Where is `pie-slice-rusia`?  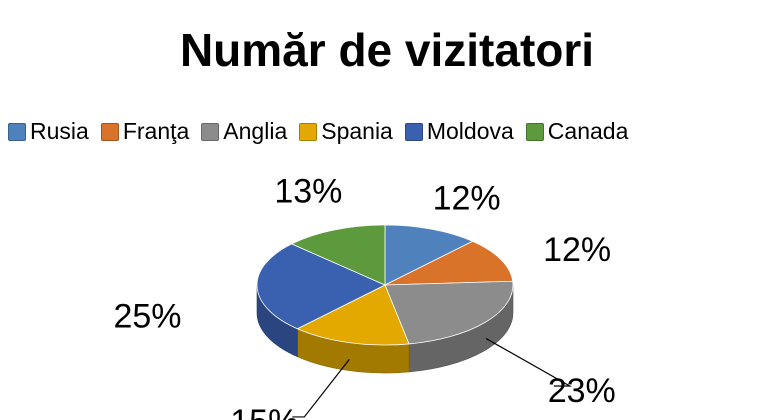
pie-slice-rusia is located at coordinates (429, 255).